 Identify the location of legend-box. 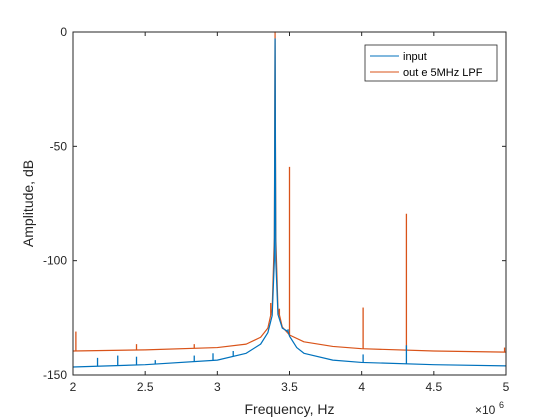
(431, 63).